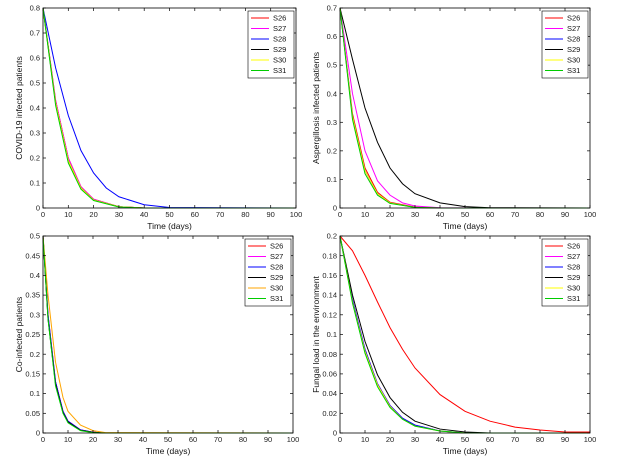  I want to click on y-tick-label: 0.16, so click(329, 275).